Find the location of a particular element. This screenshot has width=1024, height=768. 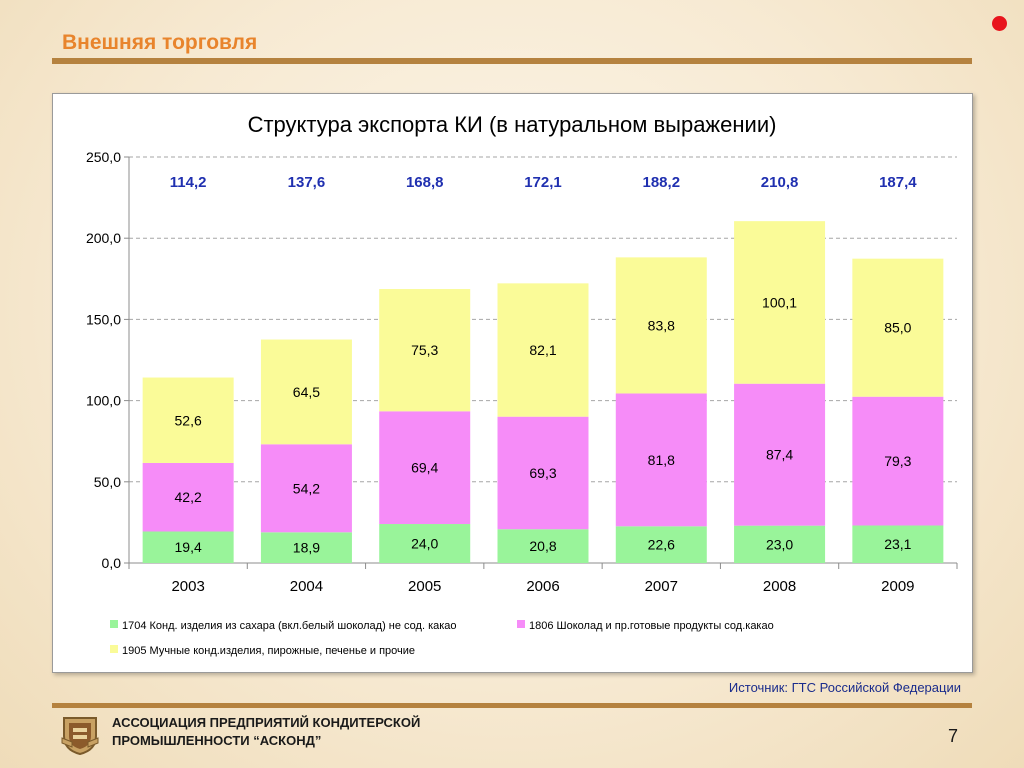

total-label: 114,2 is located at coordinates (188, 182).